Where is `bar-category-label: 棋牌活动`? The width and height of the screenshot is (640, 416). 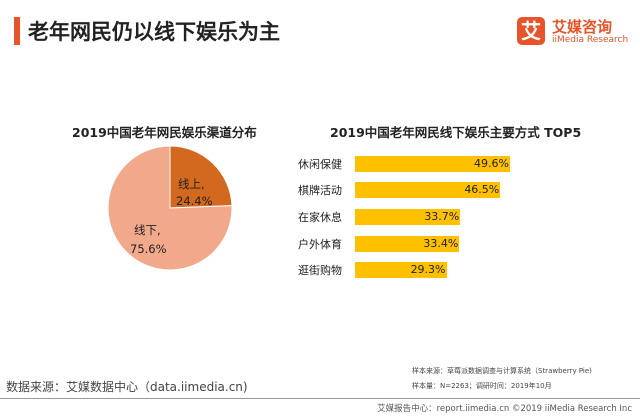 bar-category-label: 棋牌活动 is located at coordinates (320, 190).